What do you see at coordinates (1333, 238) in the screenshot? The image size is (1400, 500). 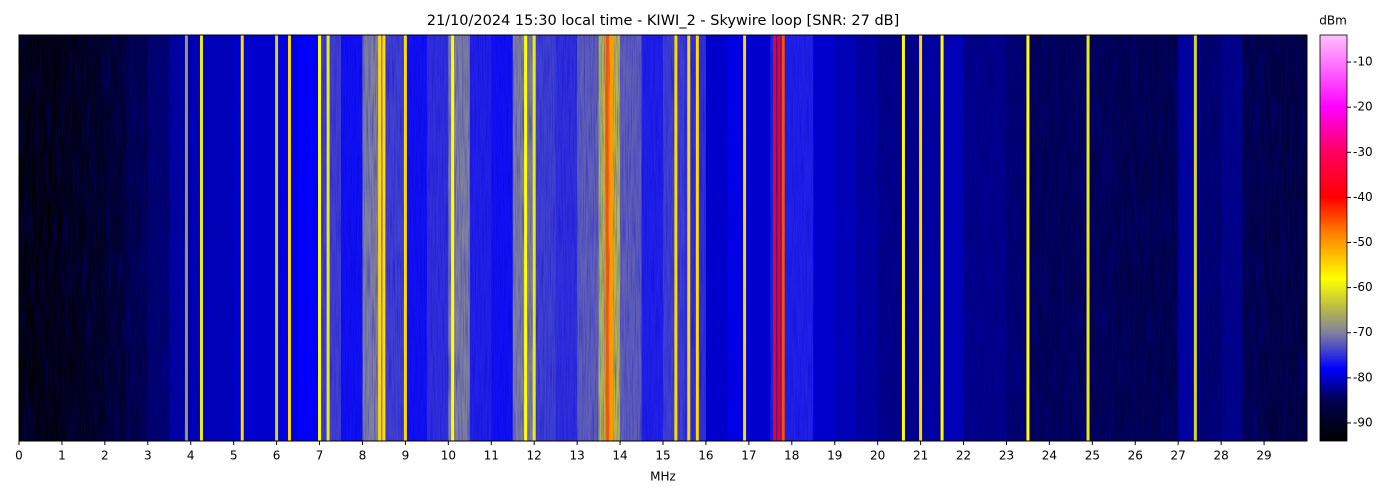 I see `colorbar` at bounding box center [1333, 238].